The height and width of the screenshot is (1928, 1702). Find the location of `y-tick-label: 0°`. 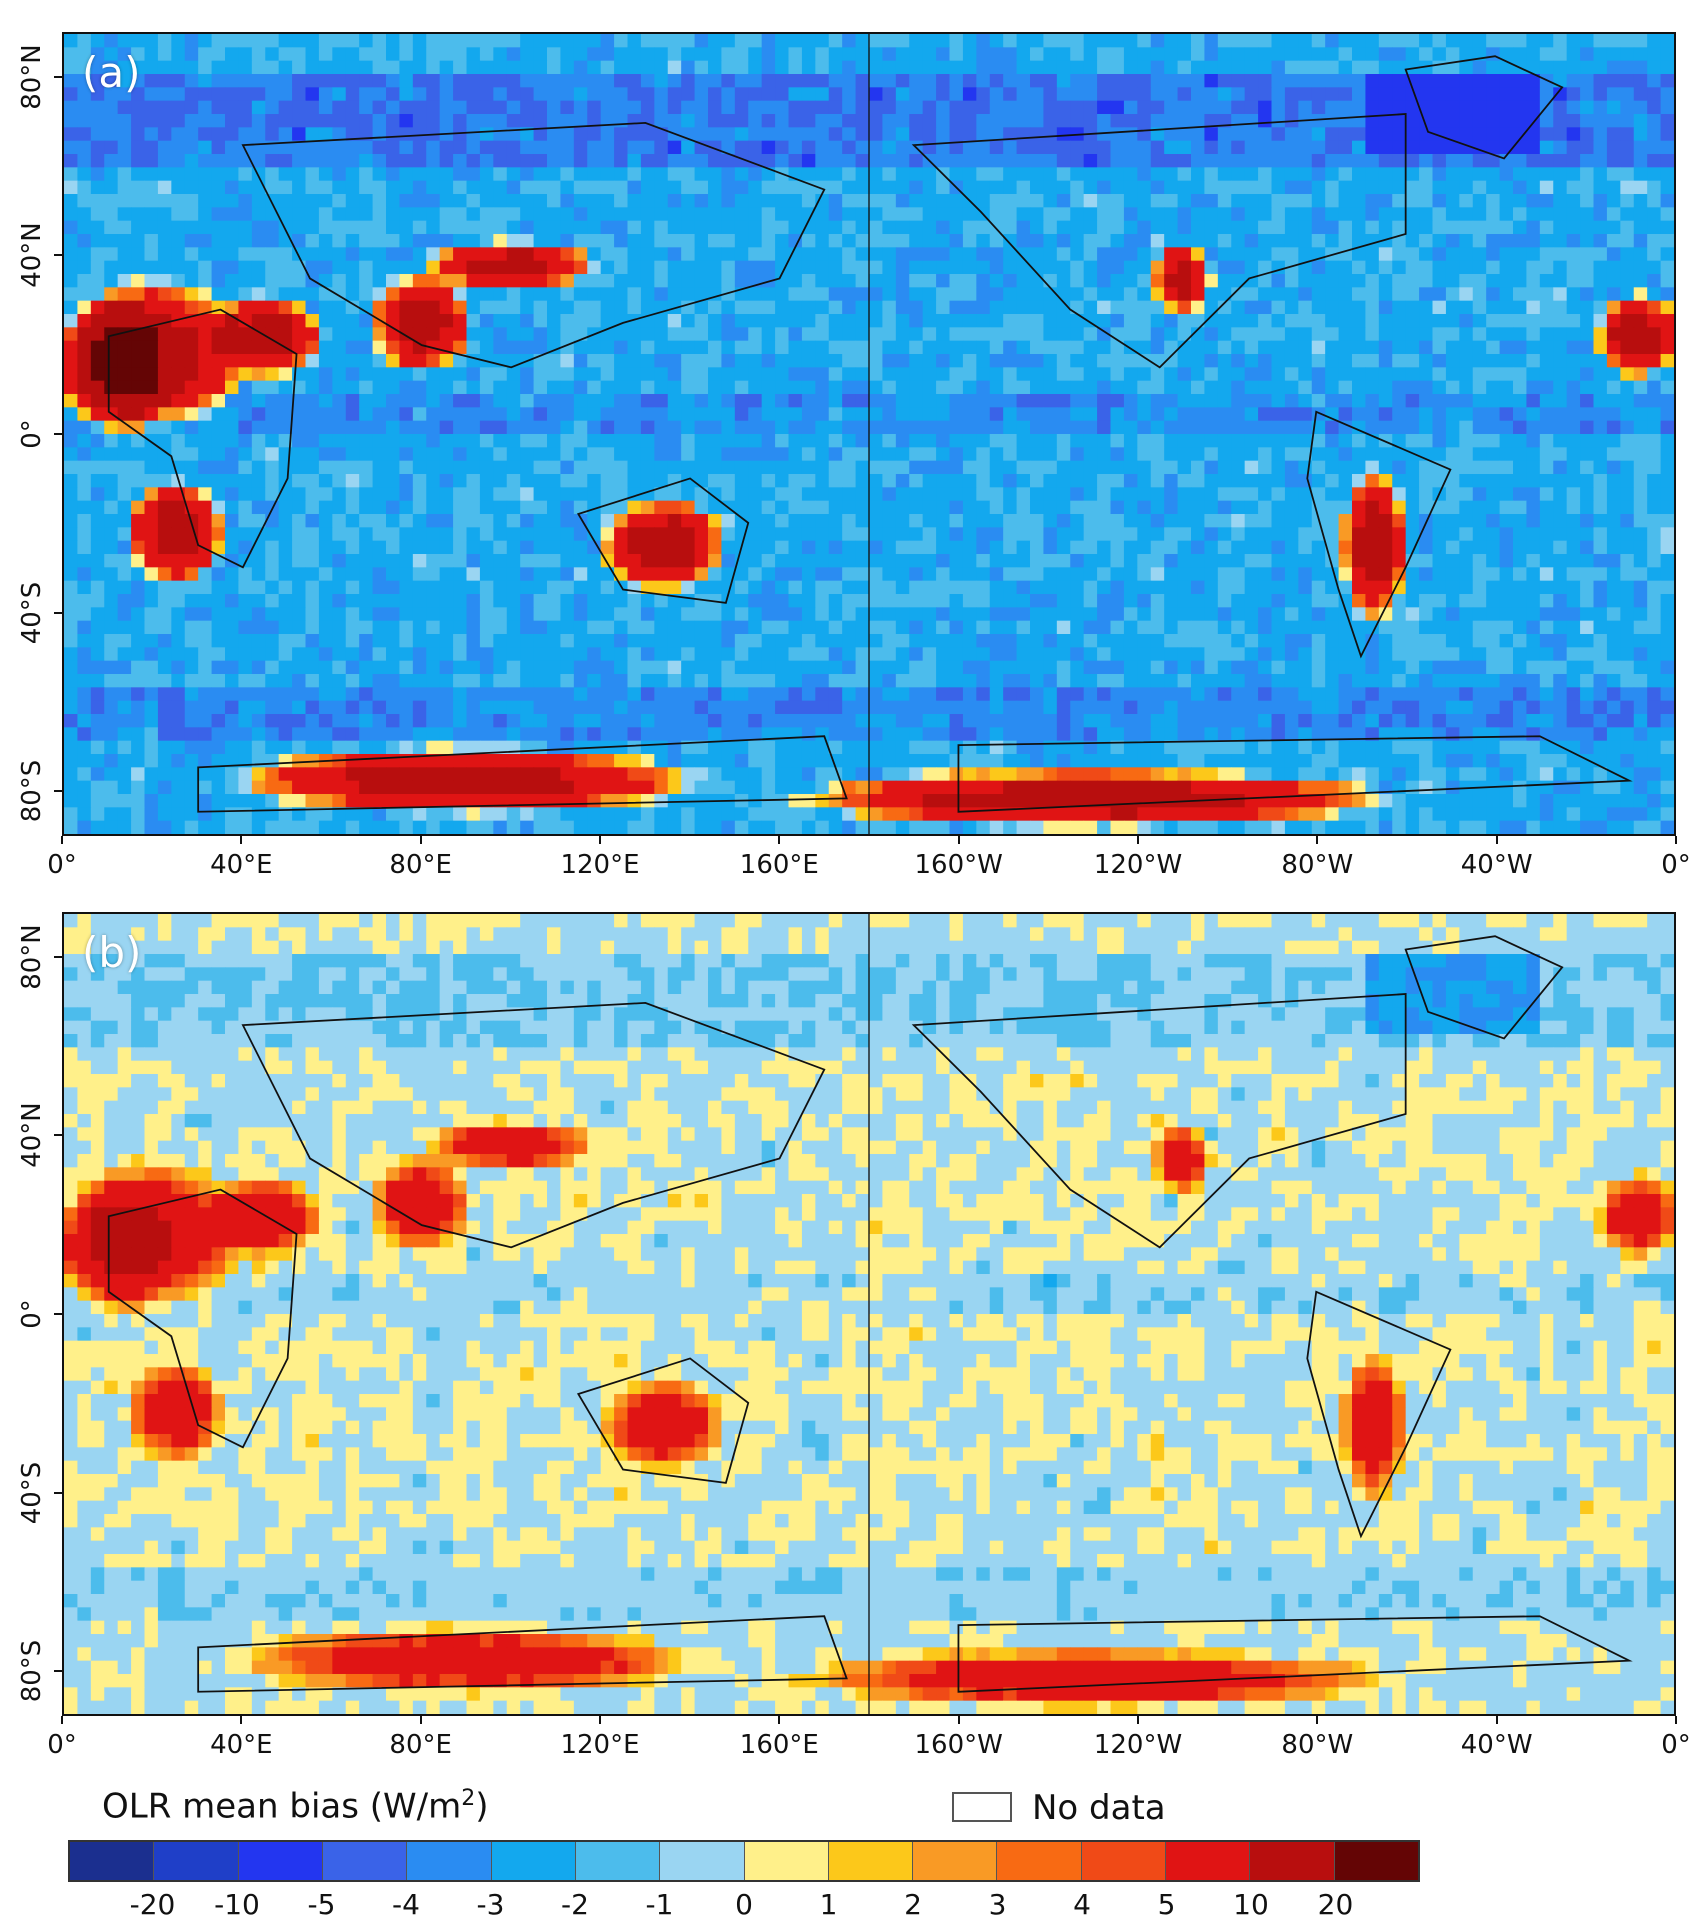

y-tick-label: 0° is located at coordinates (32, 434).